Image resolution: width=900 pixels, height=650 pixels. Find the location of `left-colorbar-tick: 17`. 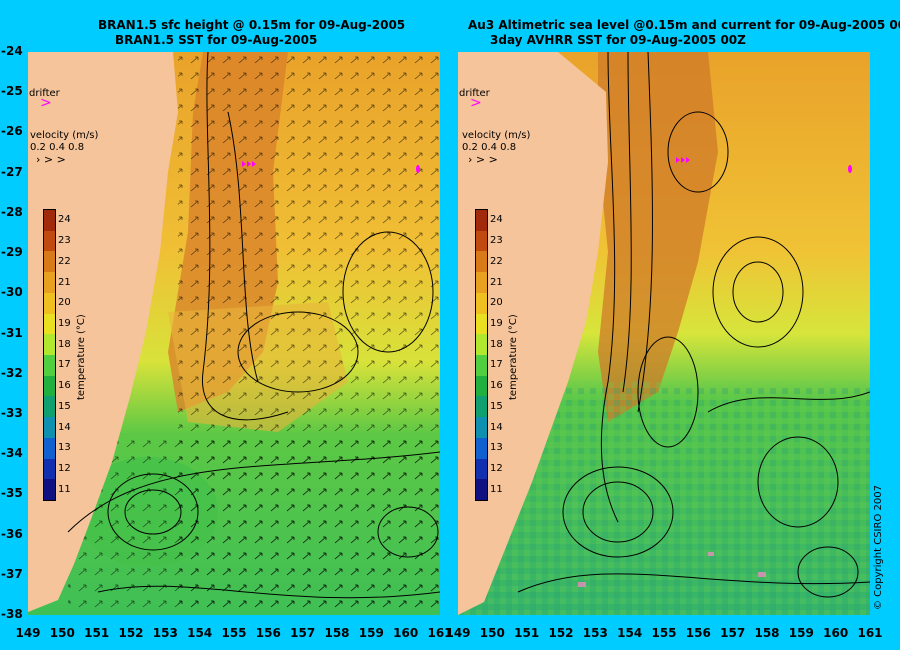

left-colorbar-tick: 17 is located at coordinates (64, 365).